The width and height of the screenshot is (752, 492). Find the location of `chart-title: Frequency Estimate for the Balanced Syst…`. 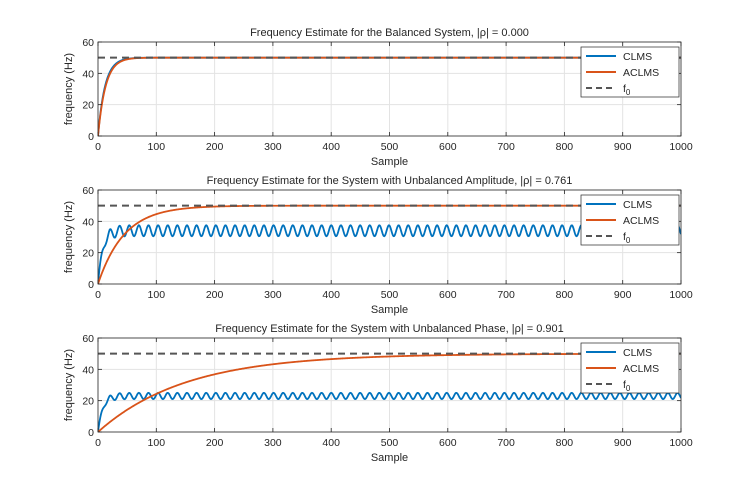

chart-title: Frequency Estimate for the Balanced Syst… is located at coordinates (389, 33).